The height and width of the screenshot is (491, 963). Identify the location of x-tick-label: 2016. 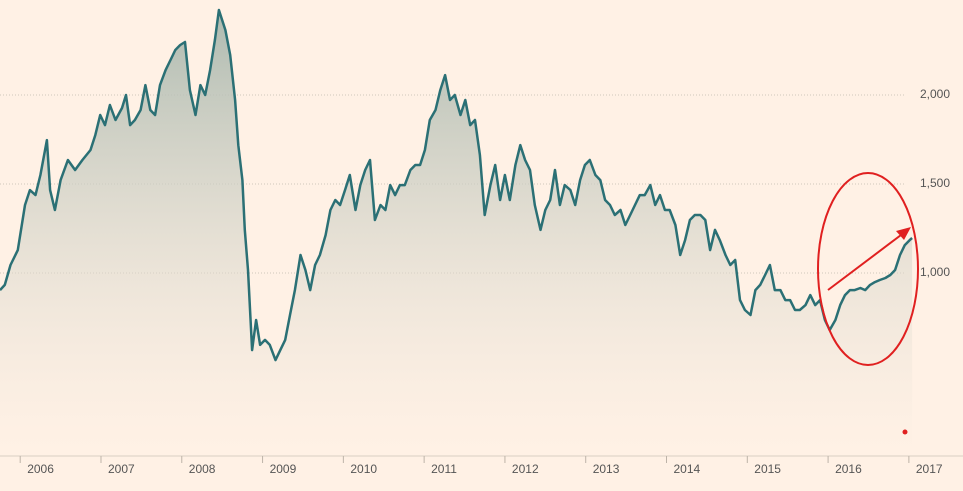
(848, 469).